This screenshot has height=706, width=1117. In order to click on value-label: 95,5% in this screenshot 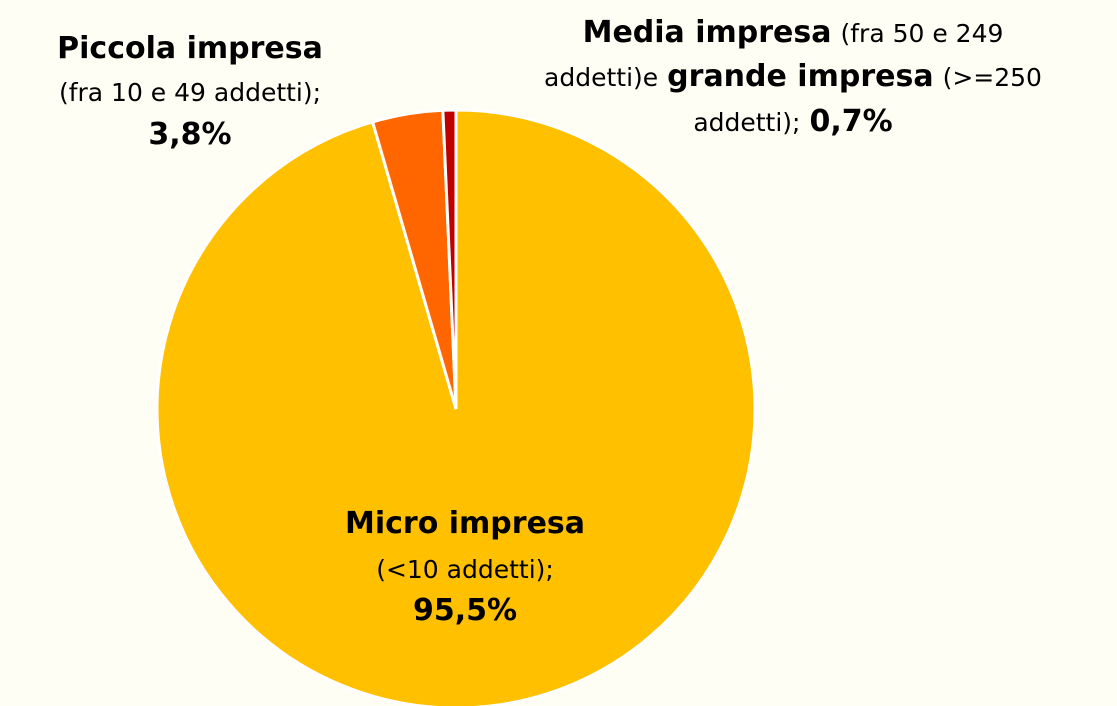, I will do `click(465, 610)`.